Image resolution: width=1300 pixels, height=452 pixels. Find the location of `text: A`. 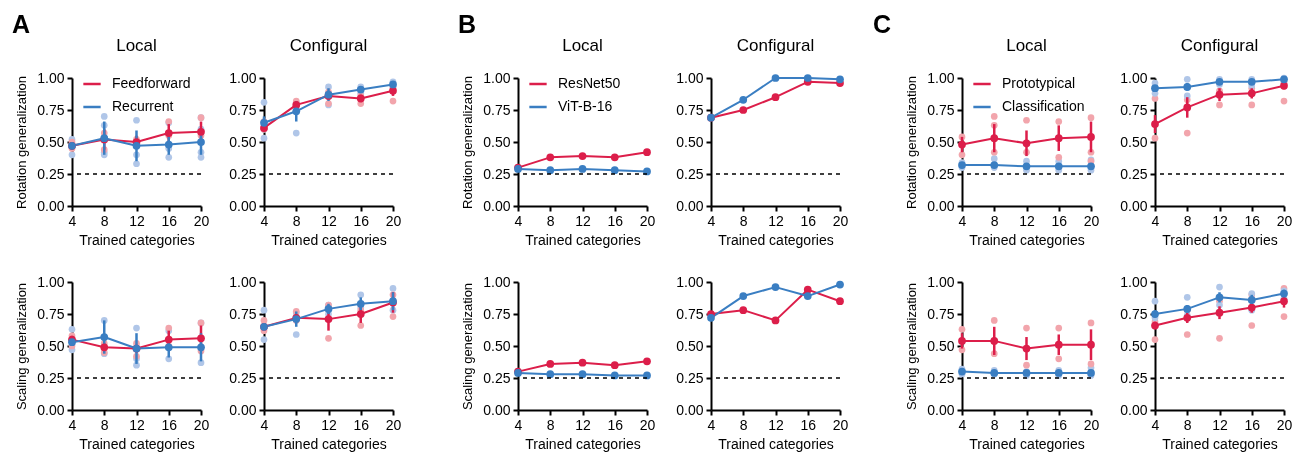

text: A is located at coordinates (21, 24).